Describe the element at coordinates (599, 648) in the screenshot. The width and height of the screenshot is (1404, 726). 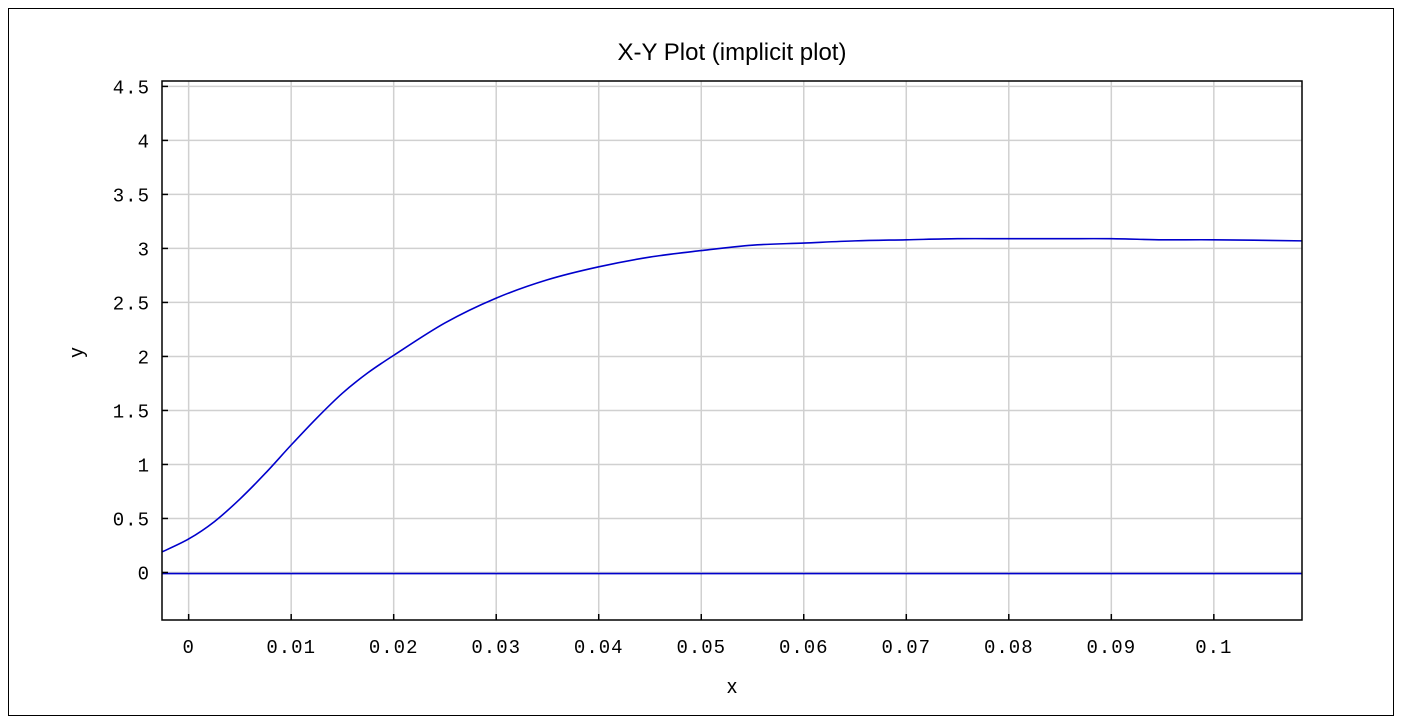
I see `x-tick-label: 0.04` at that location.